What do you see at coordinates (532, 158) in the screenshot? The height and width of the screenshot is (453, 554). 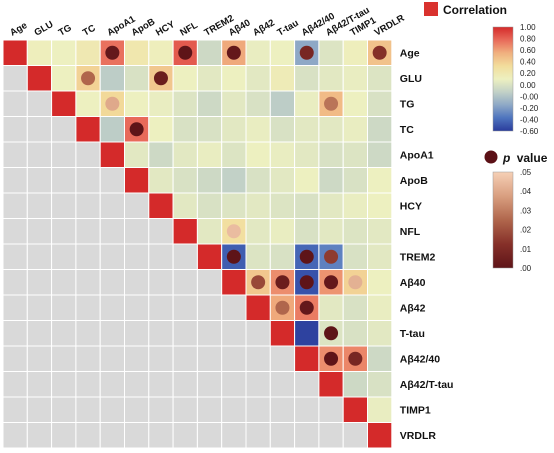 I see `p-value-legend-text: value` at bounding box center [532, 158].